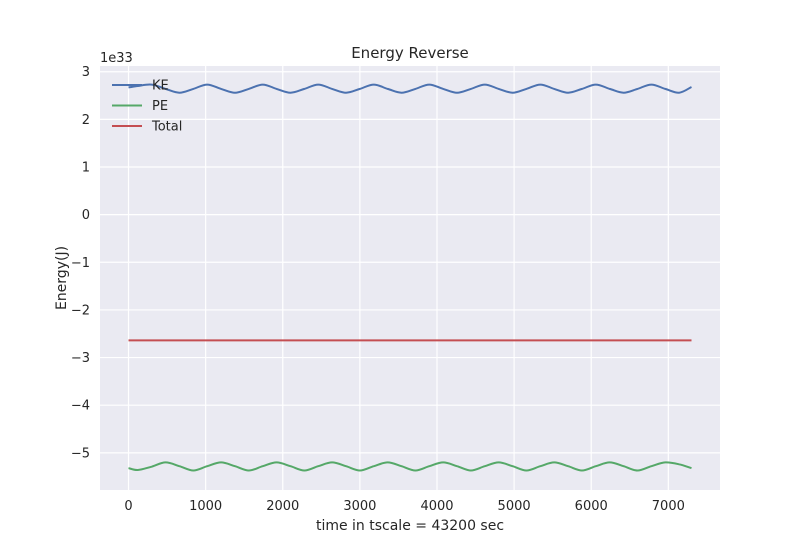  I want to click on legend: KE PE Total, so click(147, 107).